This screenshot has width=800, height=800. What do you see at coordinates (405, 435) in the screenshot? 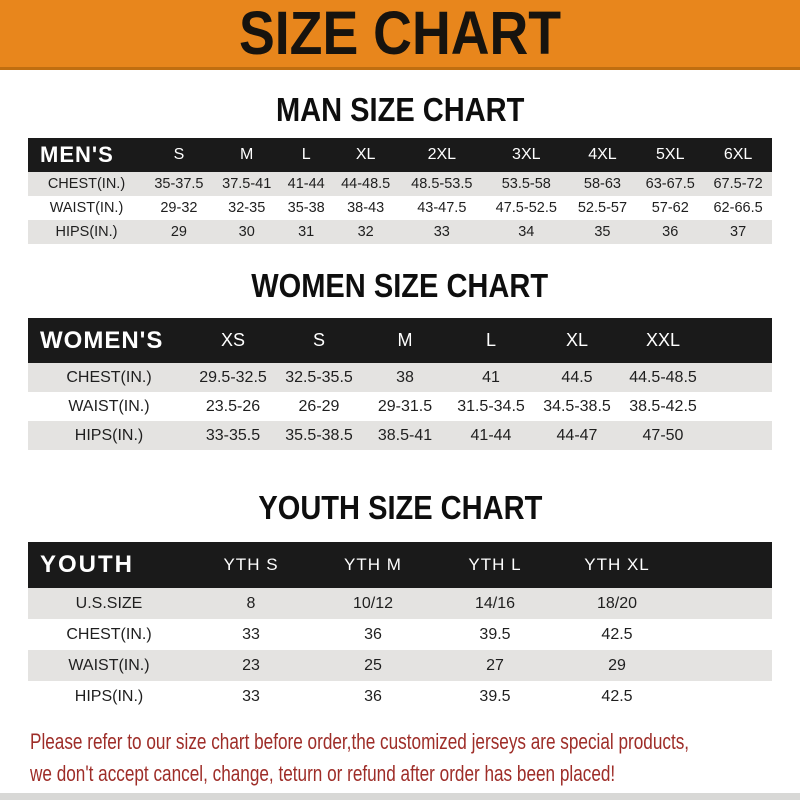
I see `table-cell: 38.5-41` at bounding box center [405, 435].